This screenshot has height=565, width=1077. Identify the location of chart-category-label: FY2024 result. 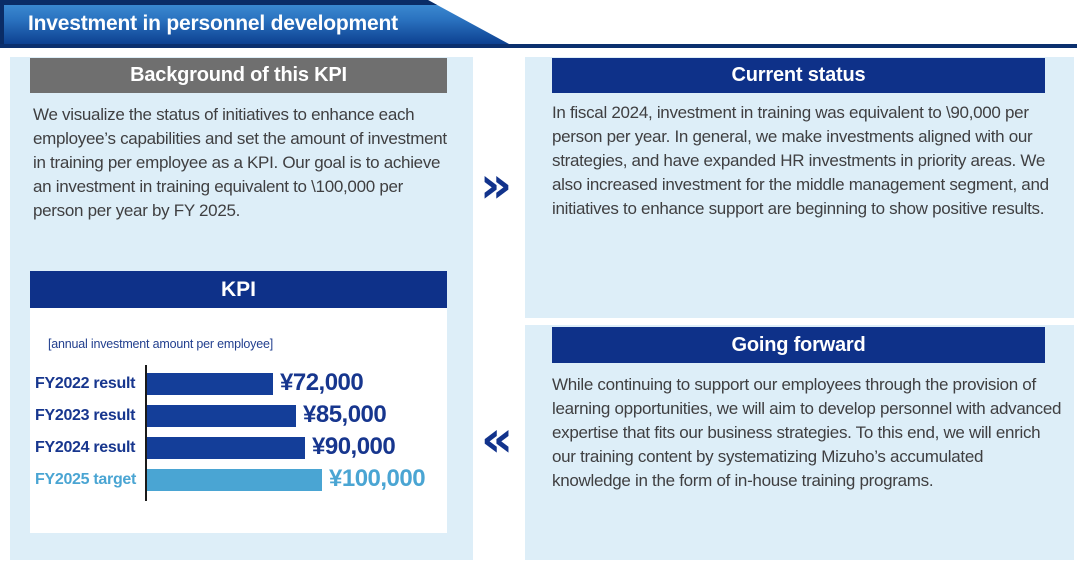
(85, 447).